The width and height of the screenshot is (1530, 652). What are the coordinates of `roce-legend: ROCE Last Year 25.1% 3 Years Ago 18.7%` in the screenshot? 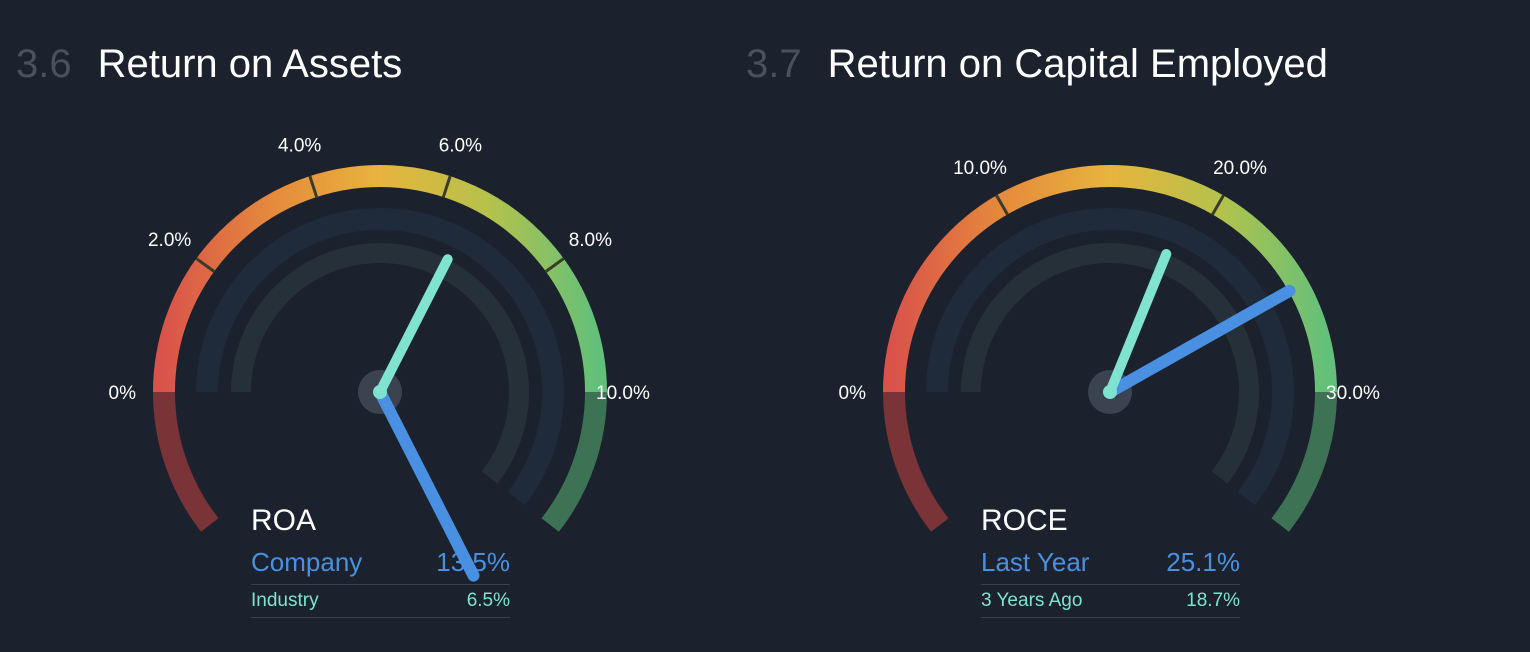 It's located at (1110, 560).